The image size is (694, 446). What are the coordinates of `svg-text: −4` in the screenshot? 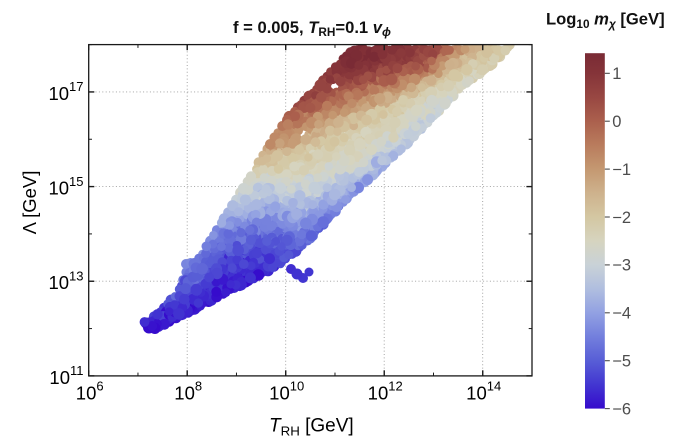 It's located at (621, 314).